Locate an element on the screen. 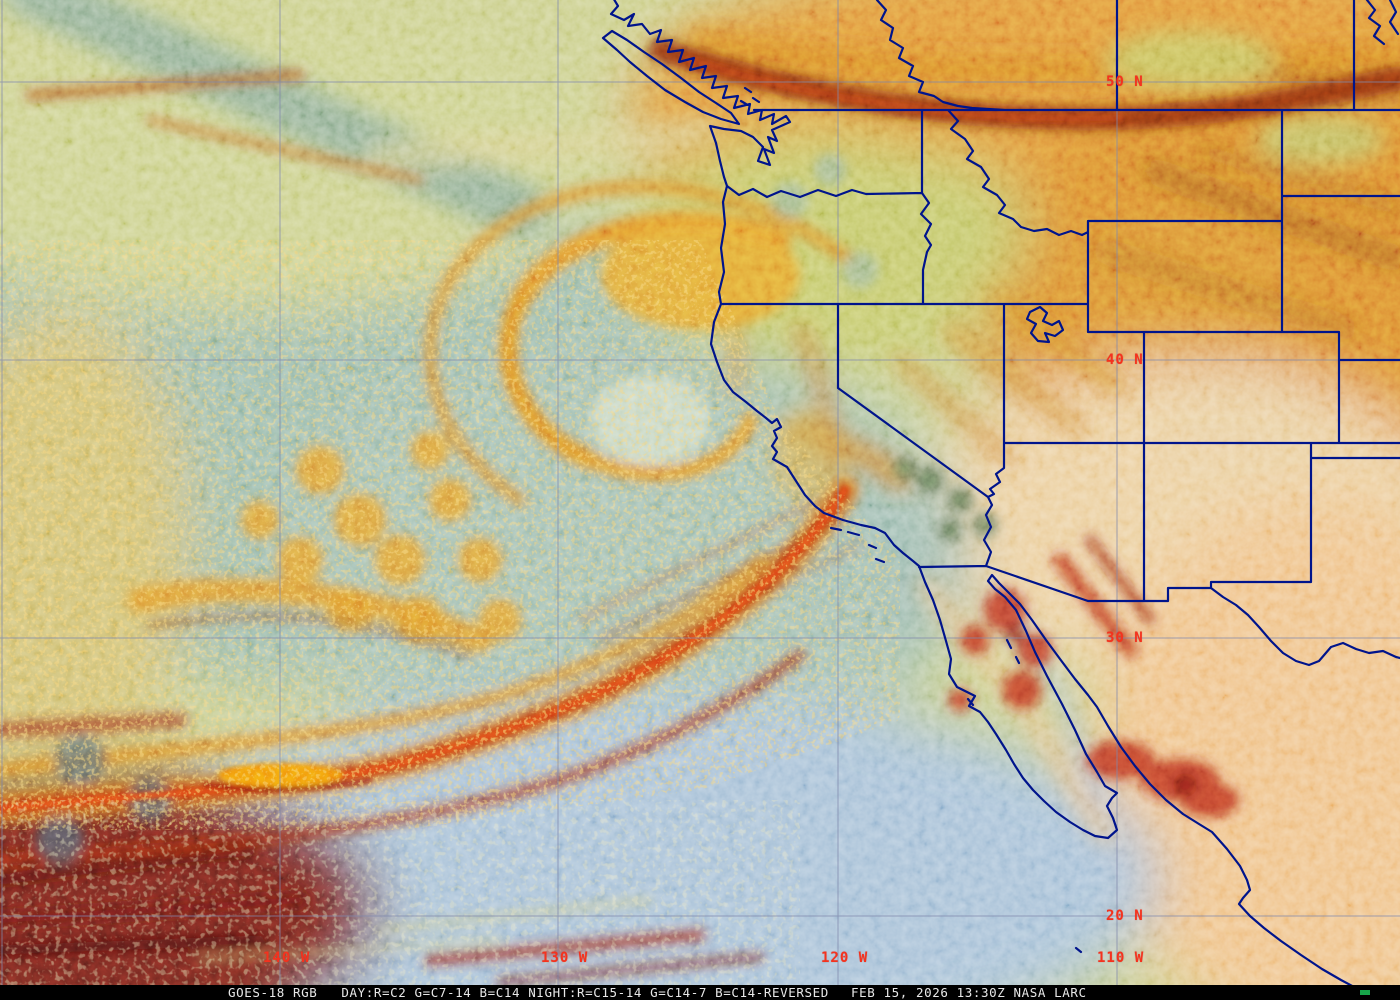 The width and height of the screenshot is (1400, 1000). grid-label-lon-120w: 120 W is located at coordinates (845, 958).